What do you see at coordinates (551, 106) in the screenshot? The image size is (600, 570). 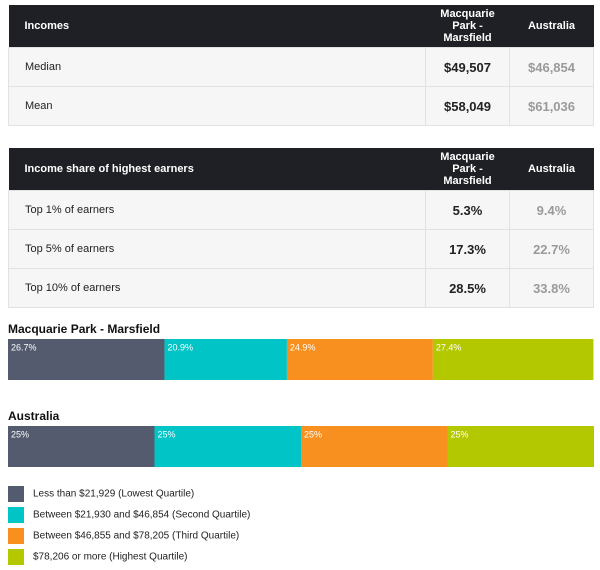 I see `table-cell: $61,036` at bounding box center [551, 106].